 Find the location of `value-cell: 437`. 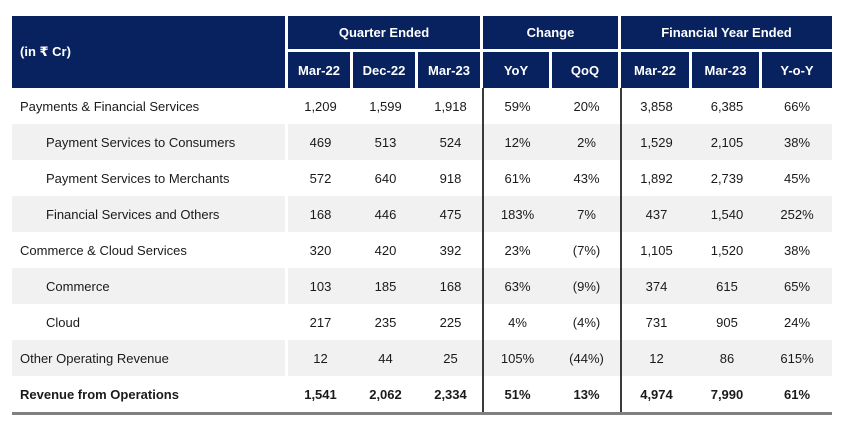

value-cell: 437 is located at coordinates (656, 214).